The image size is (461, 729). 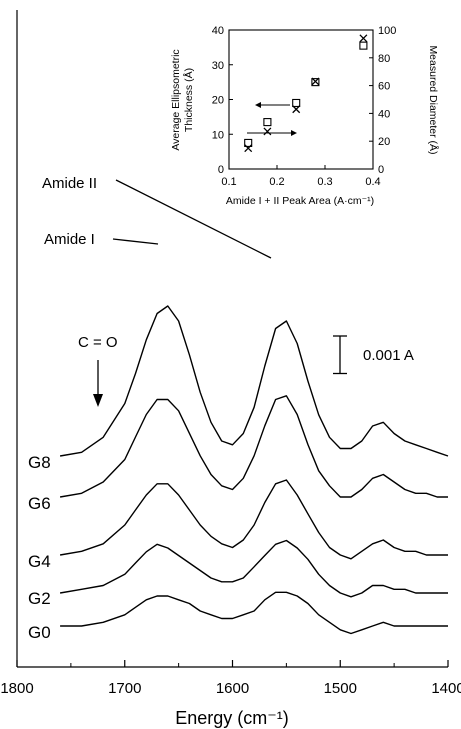 What do you see at coordinates (276, 182) in the screenshot?
I see `inset-x-tick-label: 0.2` at bounding box center [276, 182].